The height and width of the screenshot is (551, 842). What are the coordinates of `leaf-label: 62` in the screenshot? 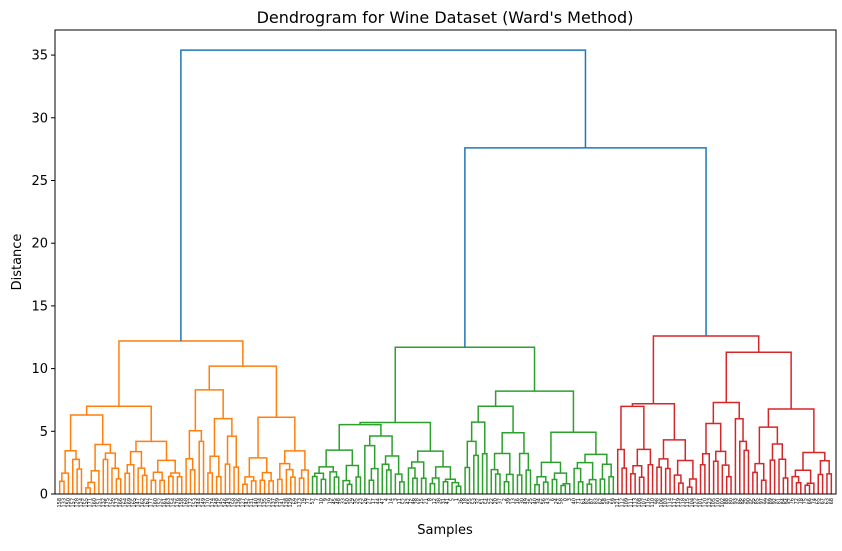 It's located at (601, 501).